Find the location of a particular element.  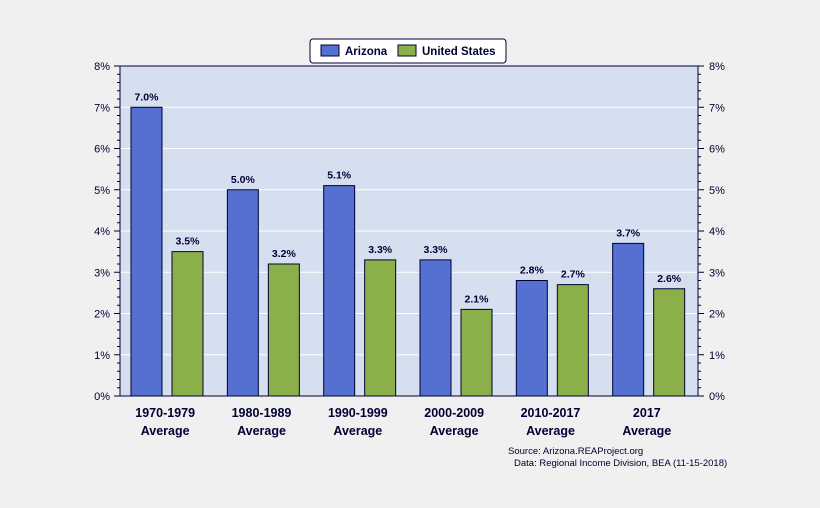

y-tick-label-left: 5% is located at coordinates (102, 191).